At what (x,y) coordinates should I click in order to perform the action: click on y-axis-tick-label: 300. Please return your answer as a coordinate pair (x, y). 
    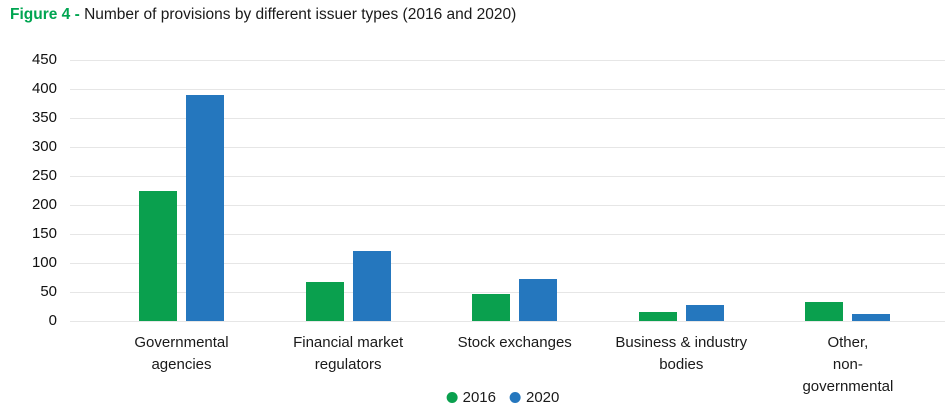
    Looking at the image, I should click on (44, 146).